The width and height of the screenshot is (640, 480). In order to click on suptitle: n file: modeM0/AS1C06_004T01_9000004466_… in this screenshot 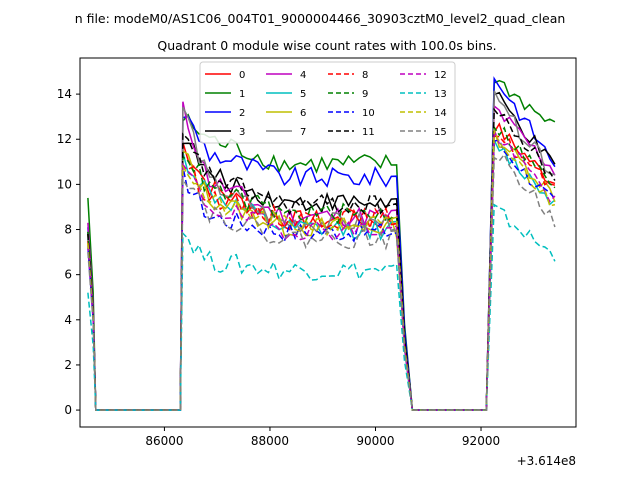, I will do `click(320, 18)`.